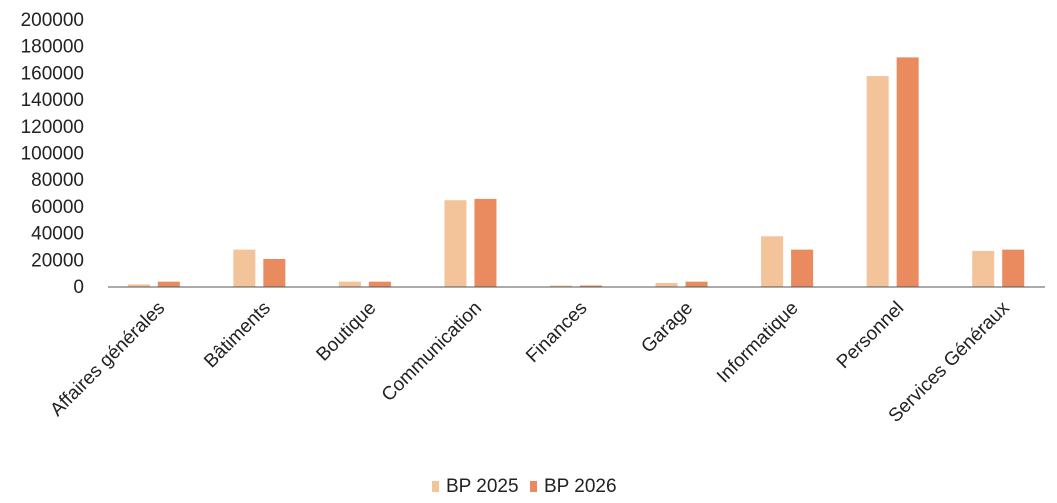 The image size is (1057, 503). I want to click on y-tick-label: 80000, so click(57, 180).